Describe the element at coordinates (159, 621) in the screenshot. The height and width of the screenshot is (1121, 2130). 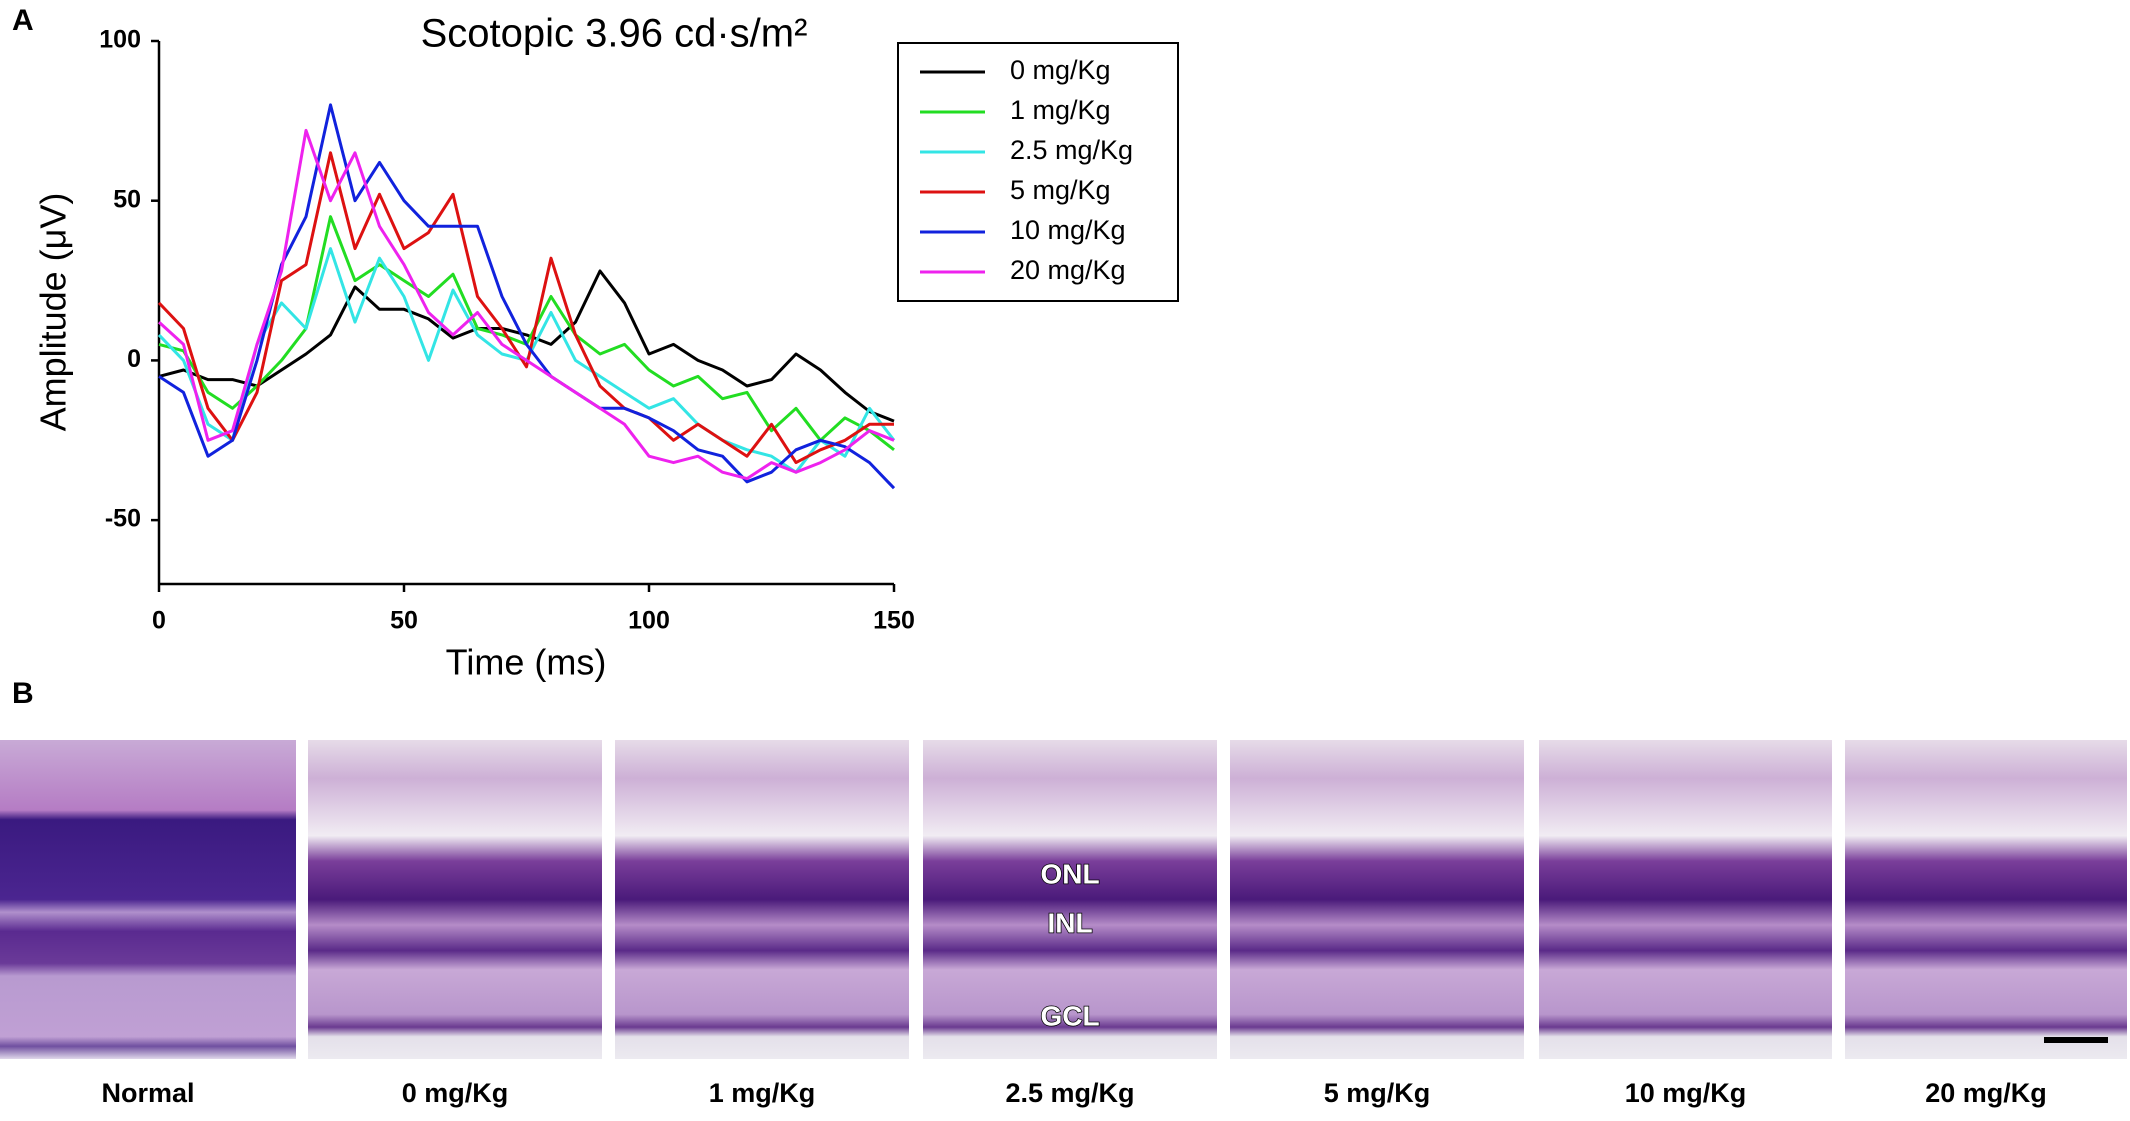
I see `x-tick-label: 0` at that location.